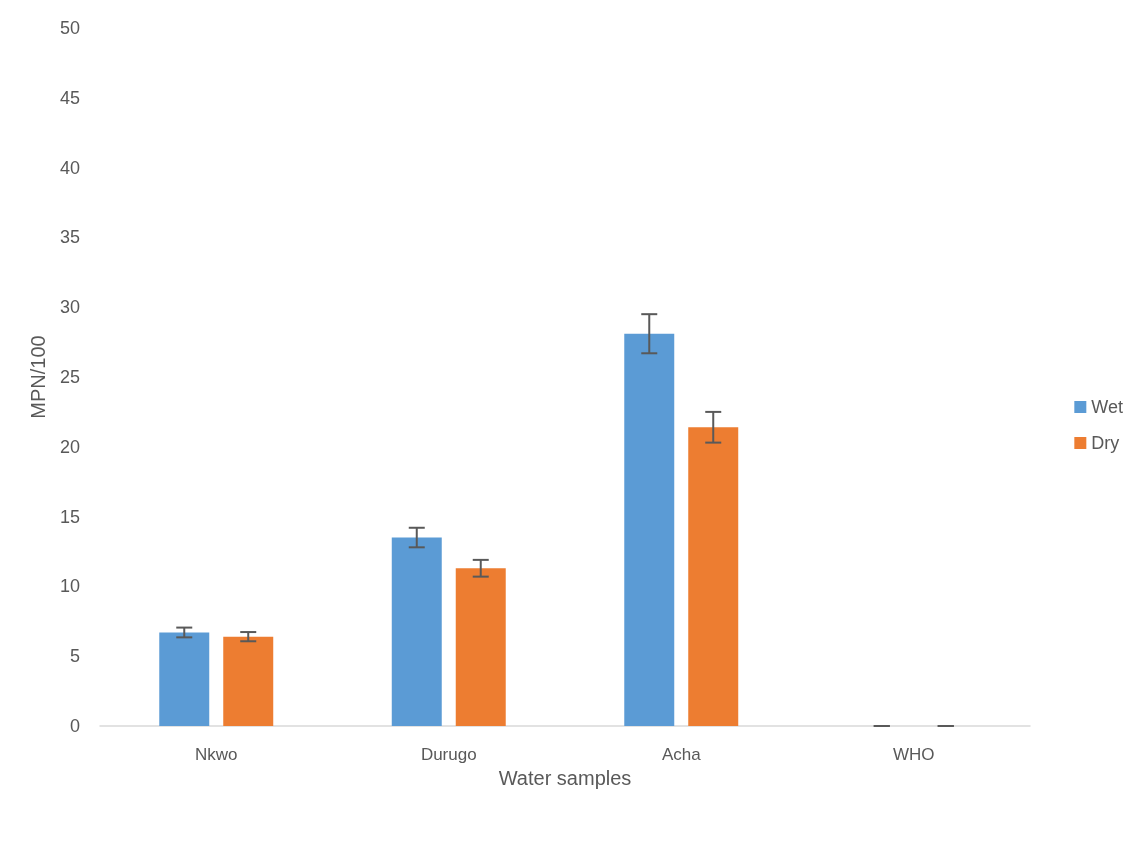  I want to click on x-axis-title: Water samples, so click(565, 777).